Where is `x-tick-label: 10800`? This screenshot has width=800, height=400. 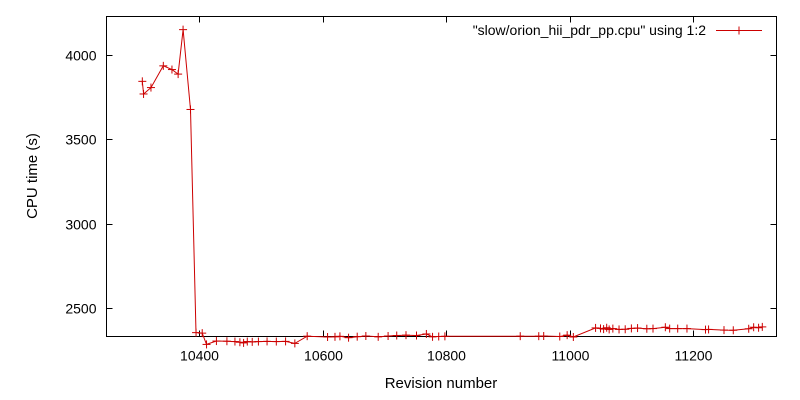 x-tick-label: 10800 is located at coordinates (446, 356).